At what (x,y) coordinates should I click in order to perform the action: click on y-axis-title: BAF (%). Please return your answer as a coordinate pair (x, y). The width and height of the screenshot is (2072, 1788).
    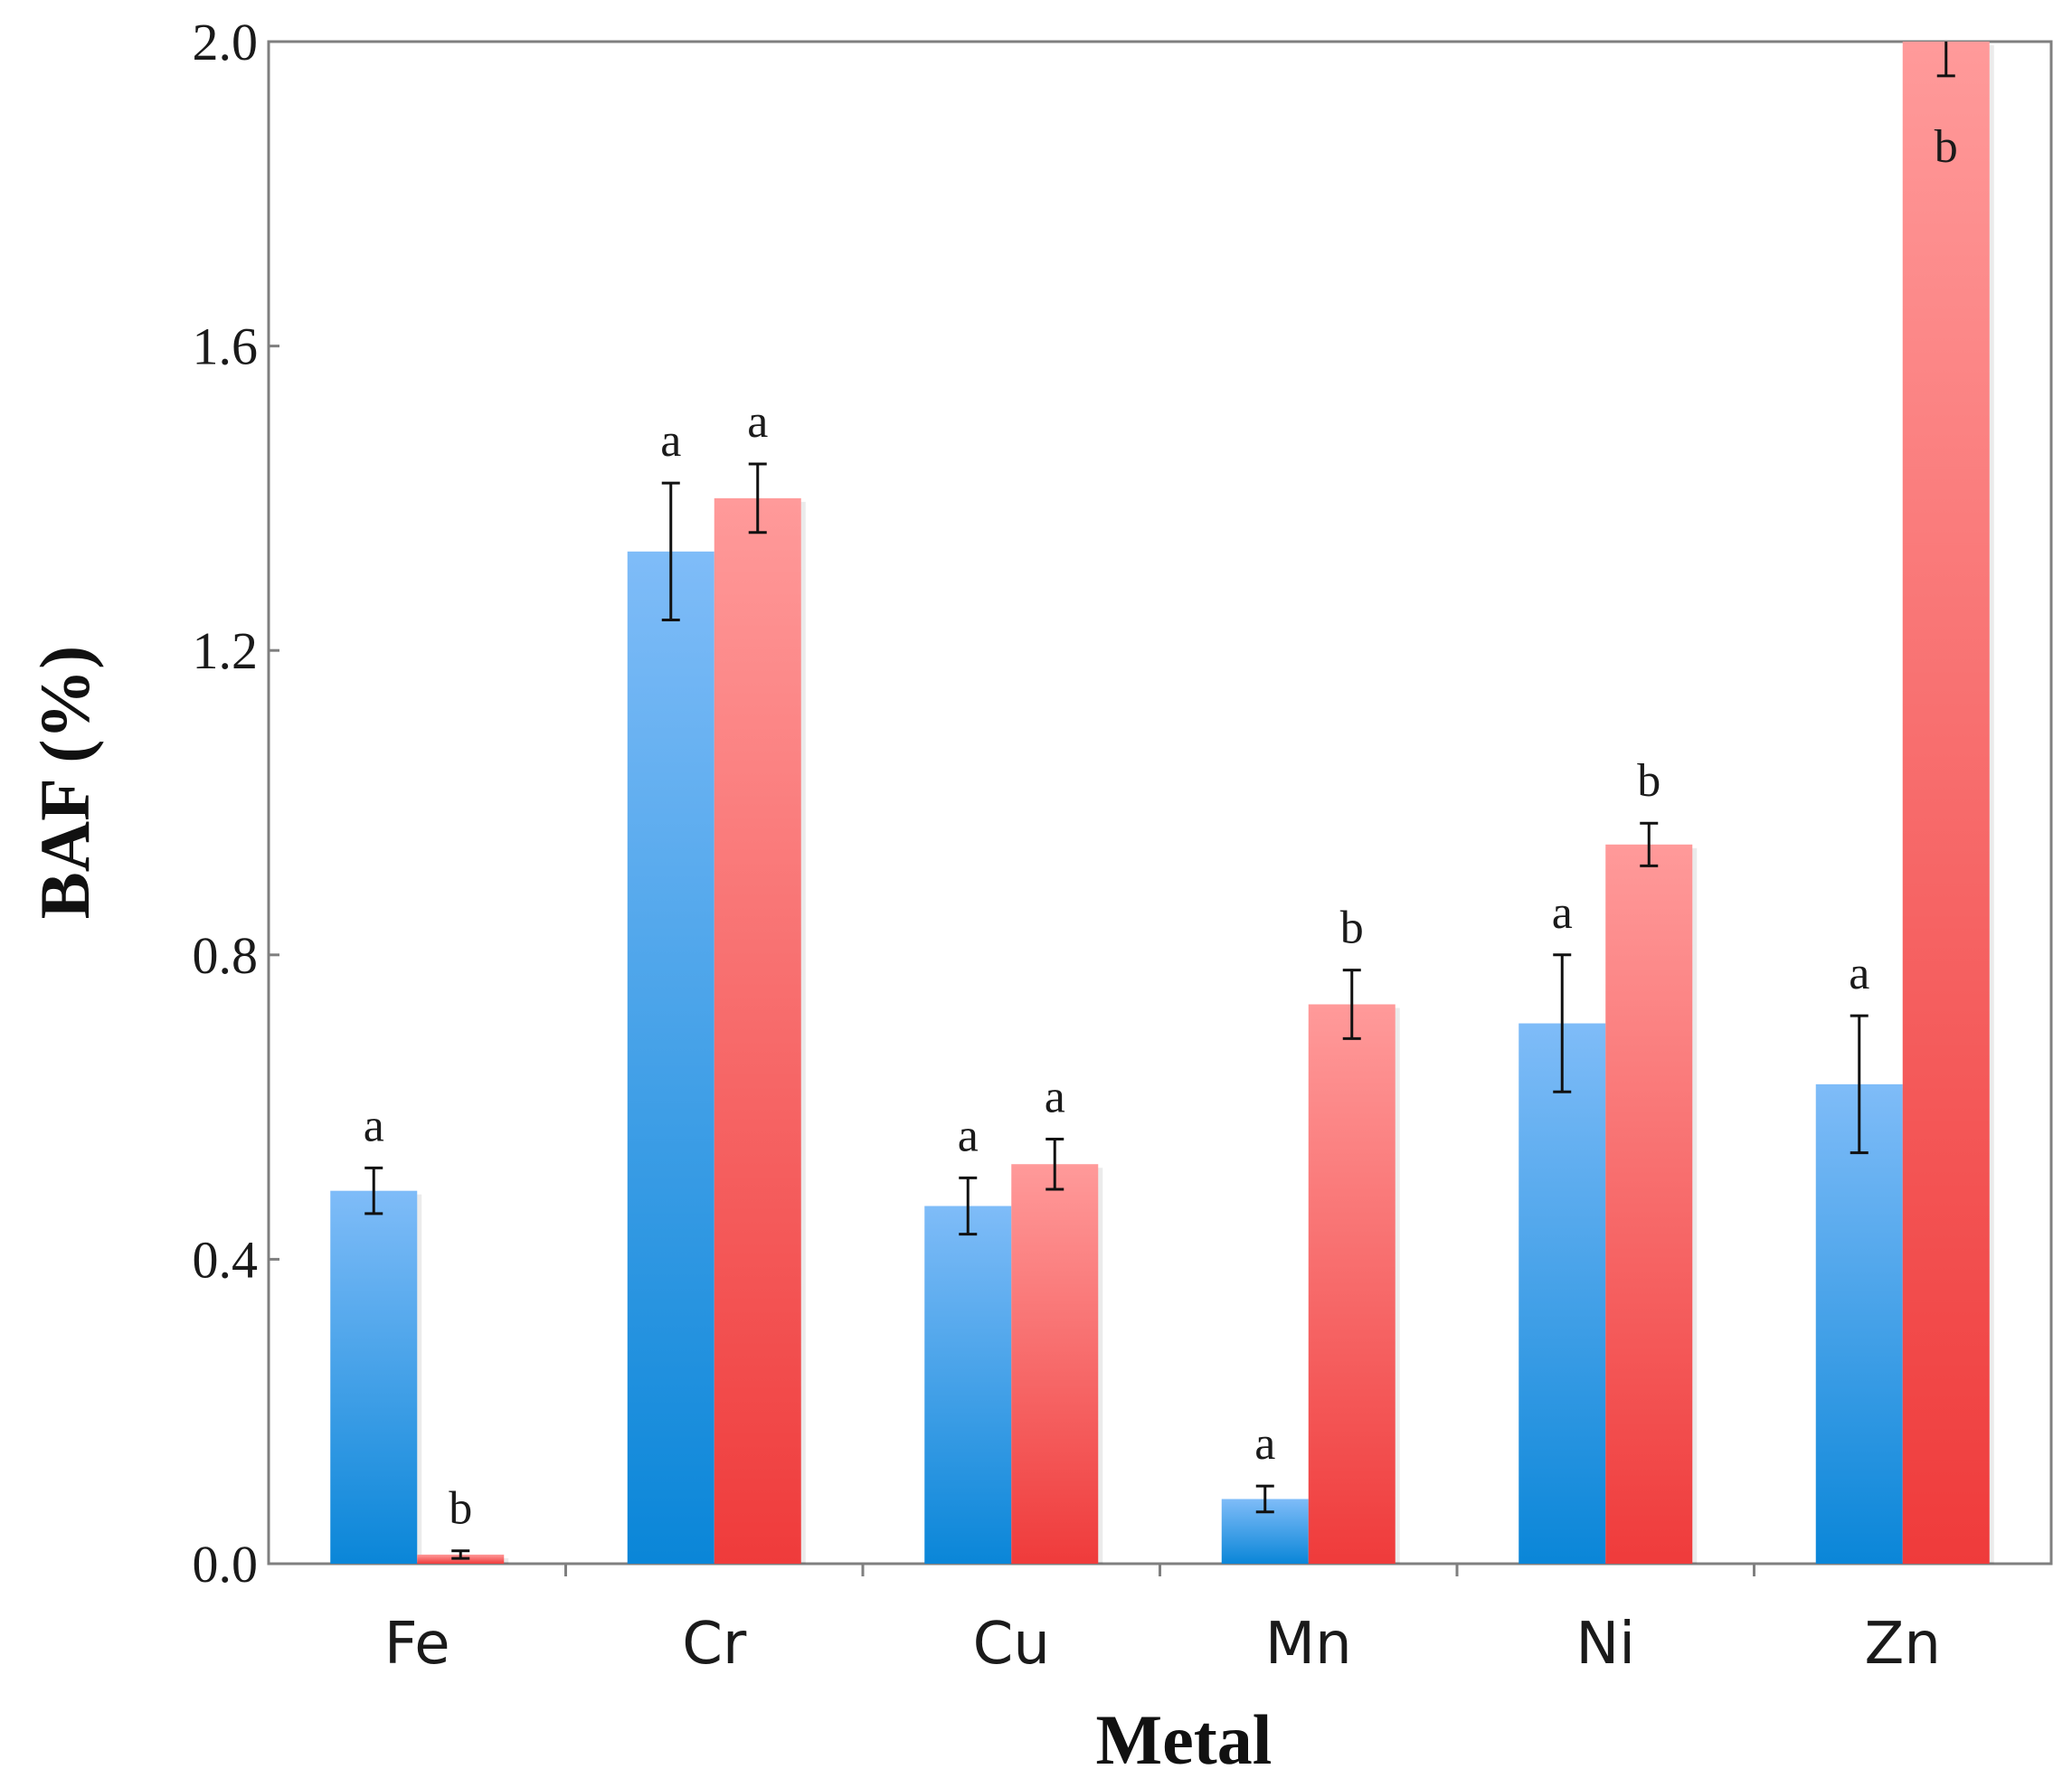
    Looking at the image, I should click on (64, 783).